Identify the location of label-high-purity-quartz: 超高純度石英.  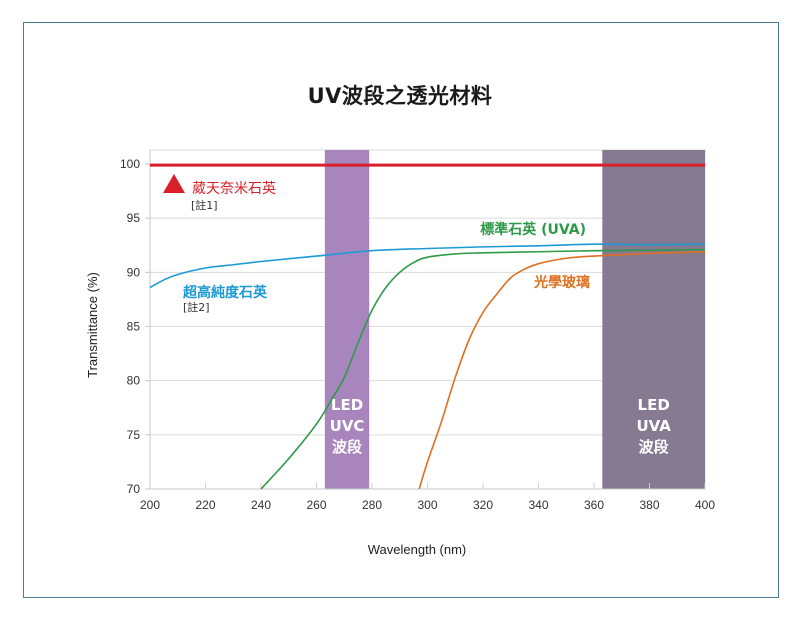
(225, 292).